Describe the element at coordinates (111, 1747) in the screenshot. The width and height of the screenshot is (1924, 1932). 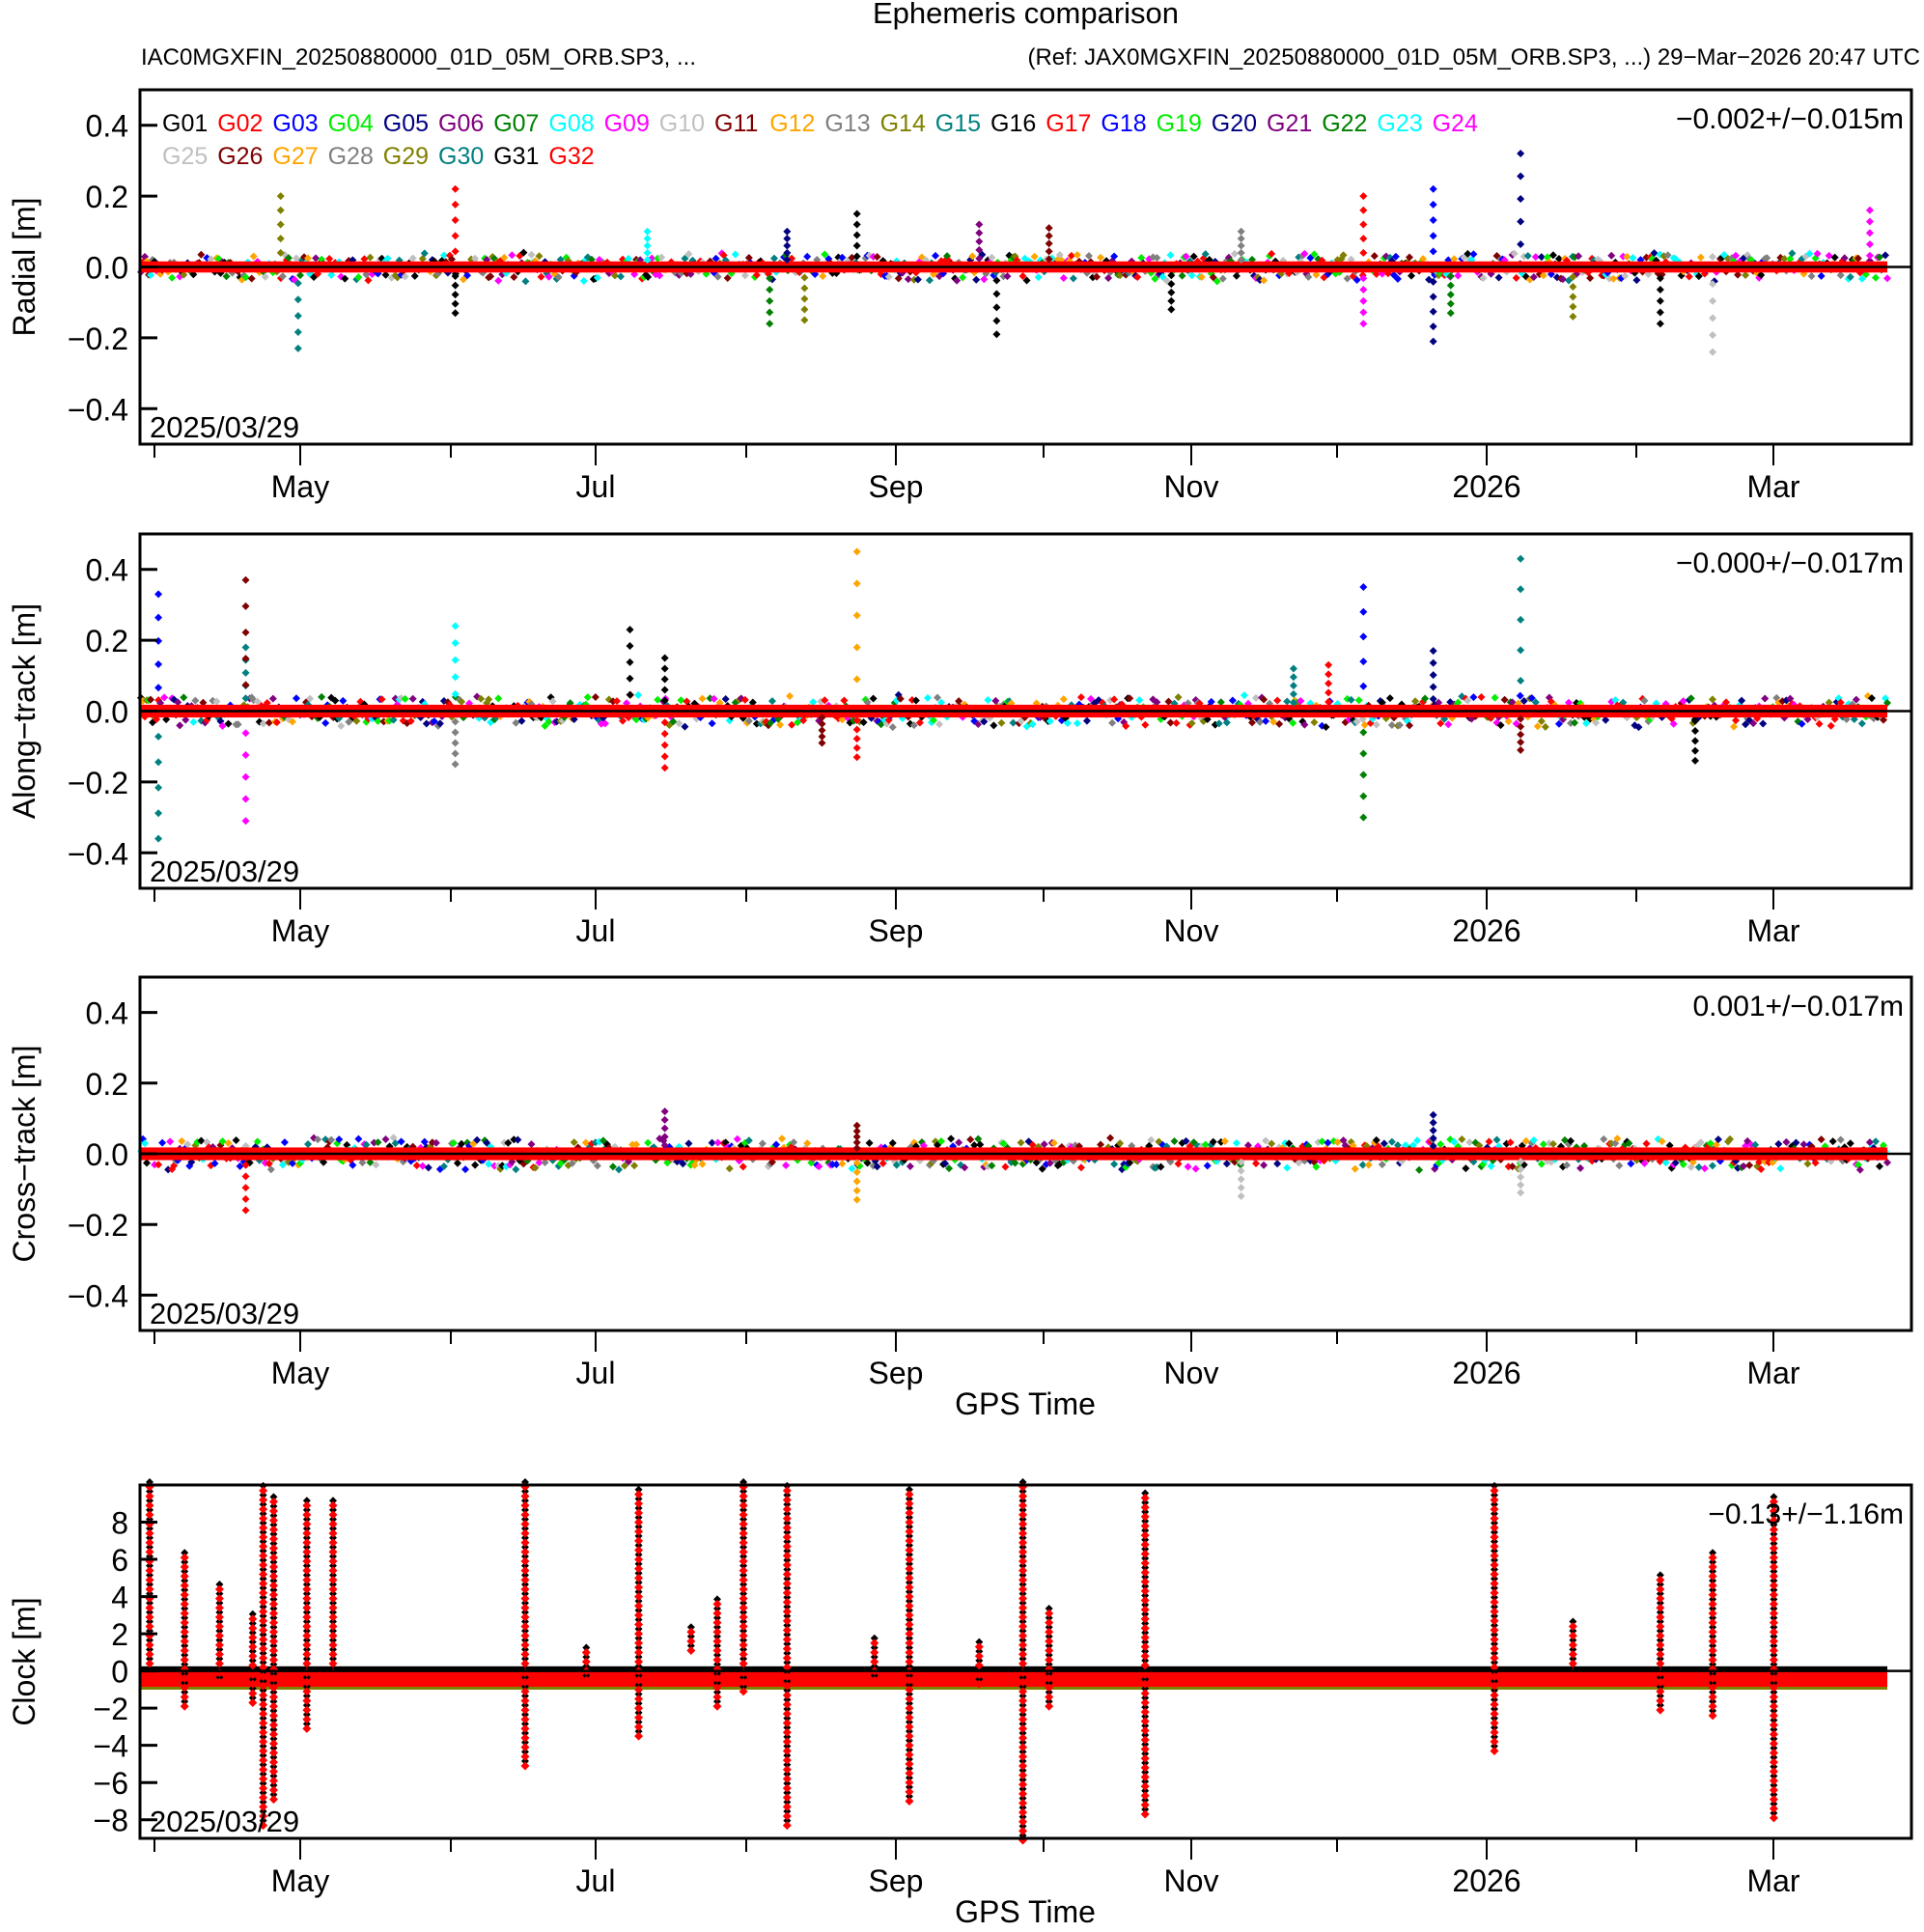
I see `y-tick-label: −4` at that location.